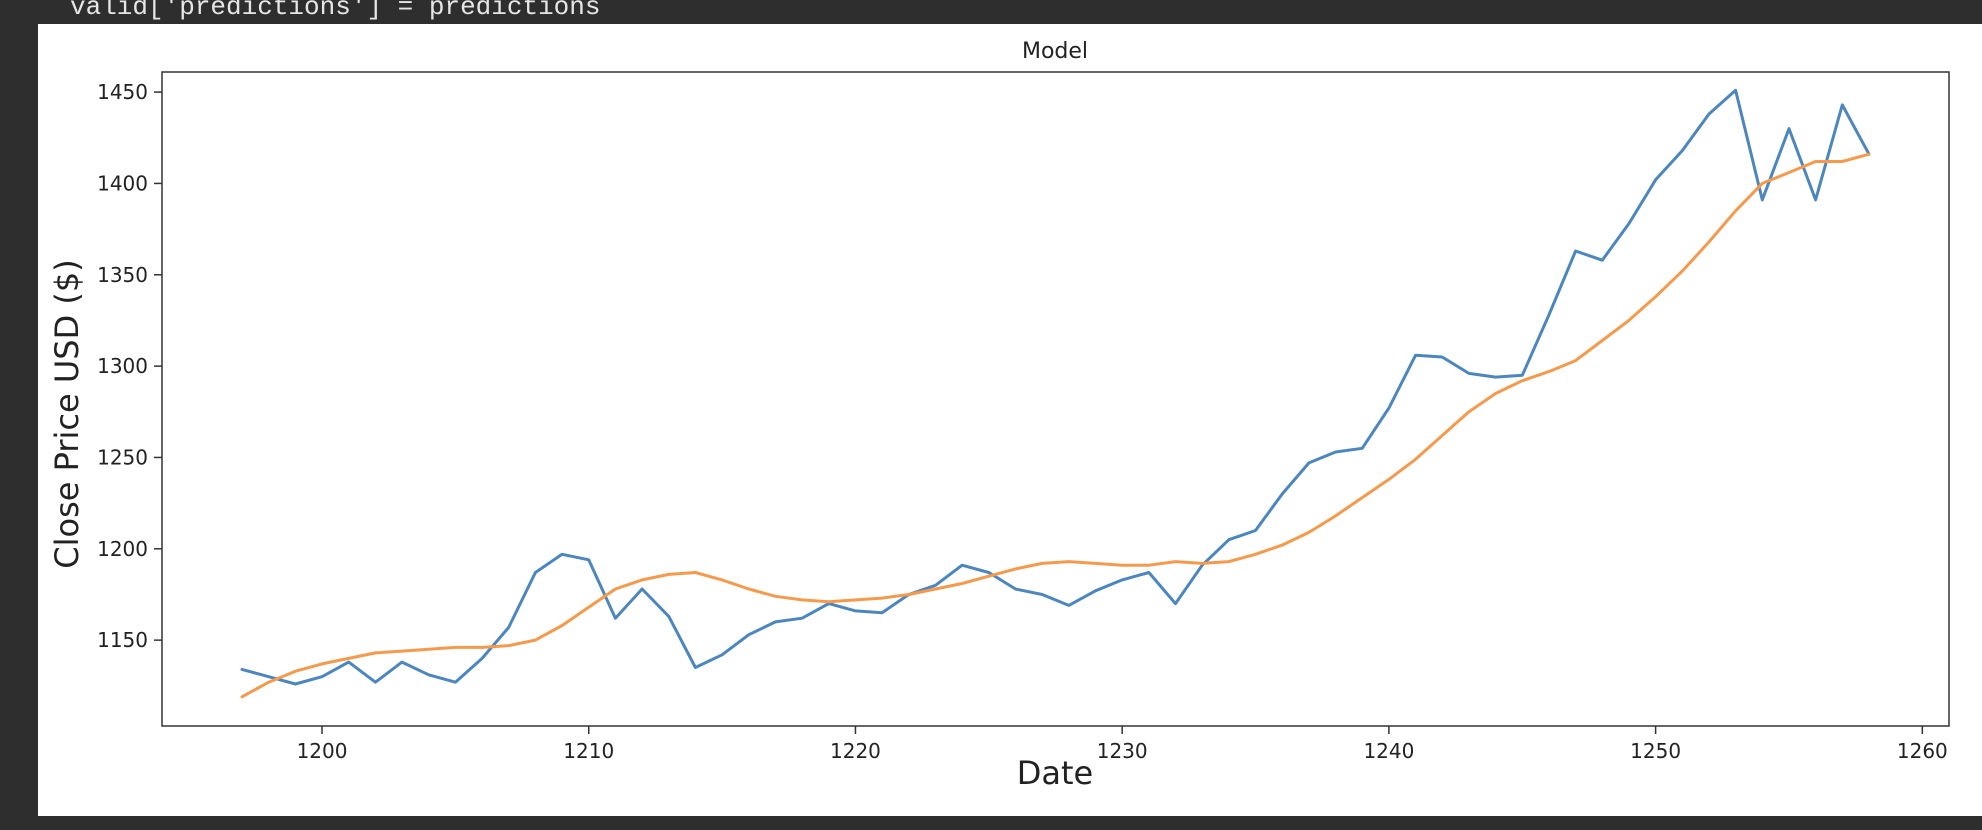 This screenshot has height=830, width=1982. What do you see at coordinates (1055, 773) in the screenshot?
I see `x-axis-label: Date` at bounding box center [1055, 773].